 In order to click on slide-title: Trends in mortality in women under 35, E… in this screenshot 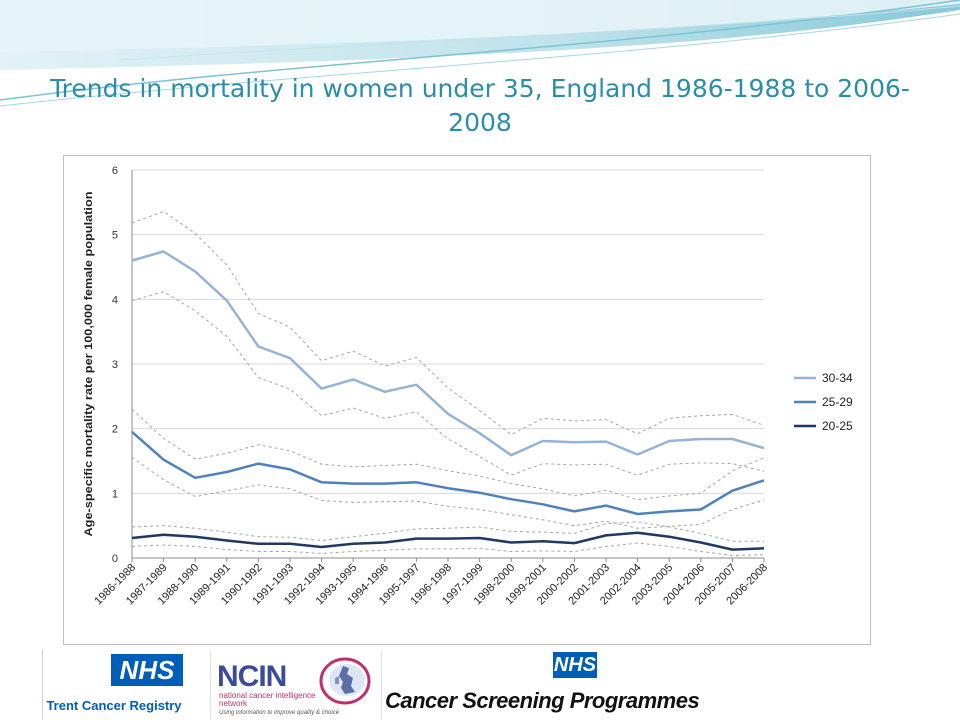, I will do `click(480, 105)`.